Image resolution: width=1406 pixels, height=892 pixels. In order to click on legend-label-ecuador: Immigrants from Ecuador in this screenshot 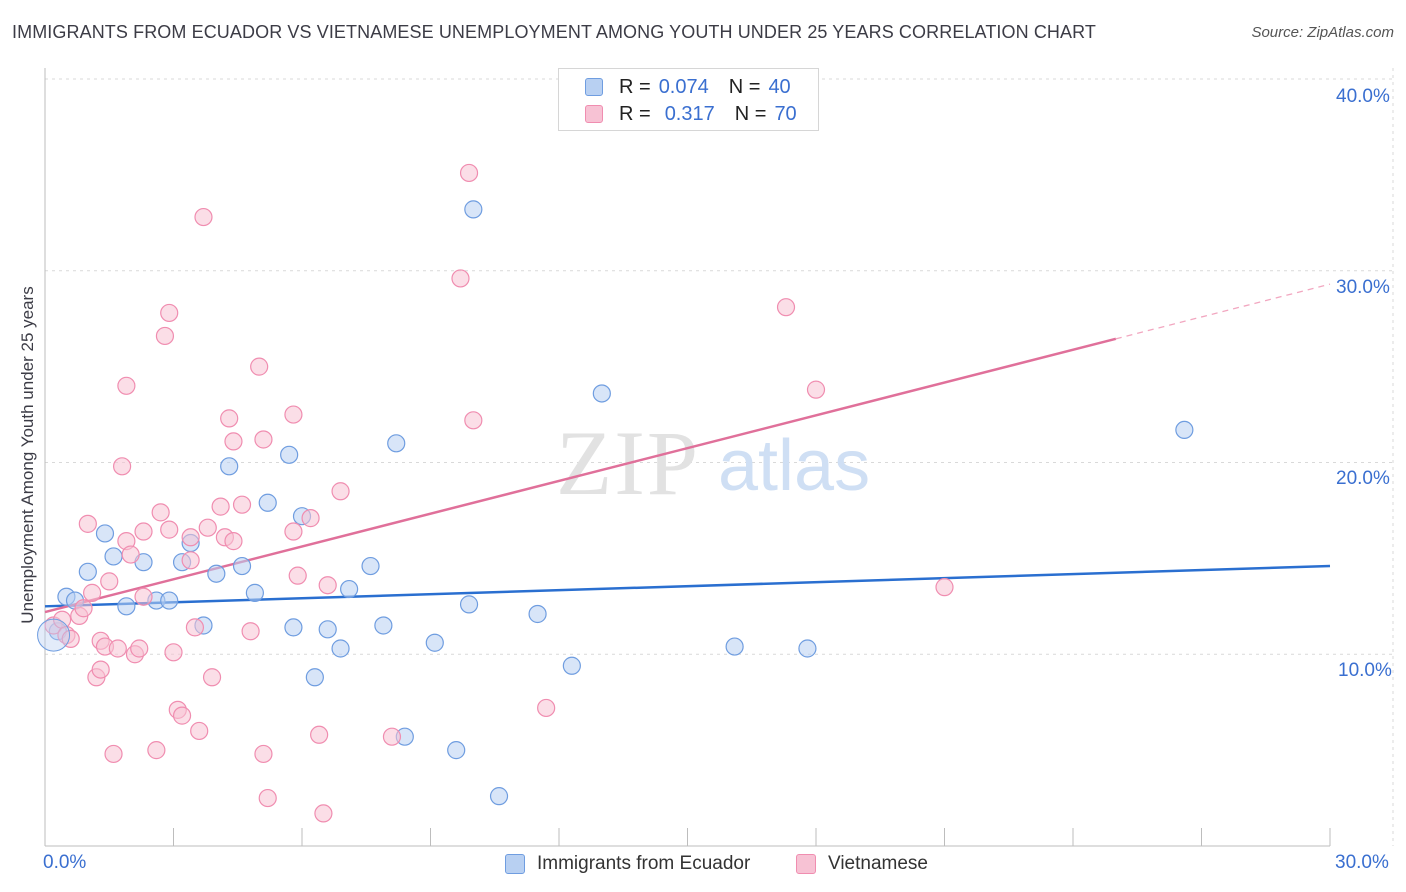, I will do `click(644, 863)`.